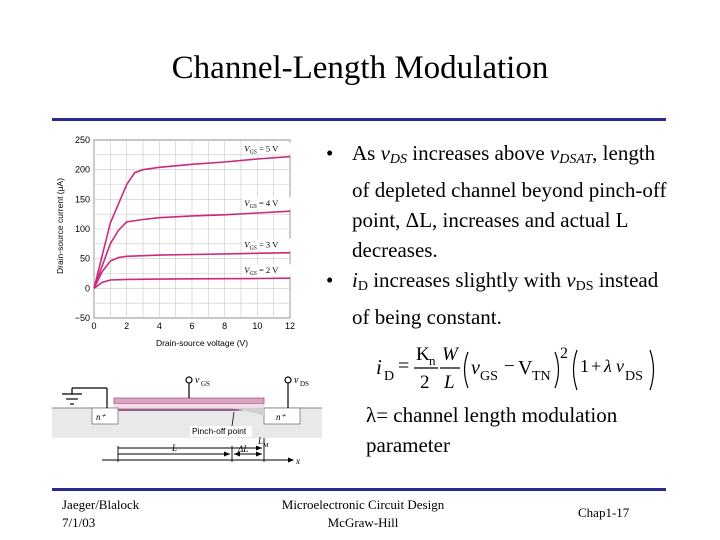 The width and height of the screenshot is (720, 540). I want to click on bullet-run: Δ, so click(412, 220).